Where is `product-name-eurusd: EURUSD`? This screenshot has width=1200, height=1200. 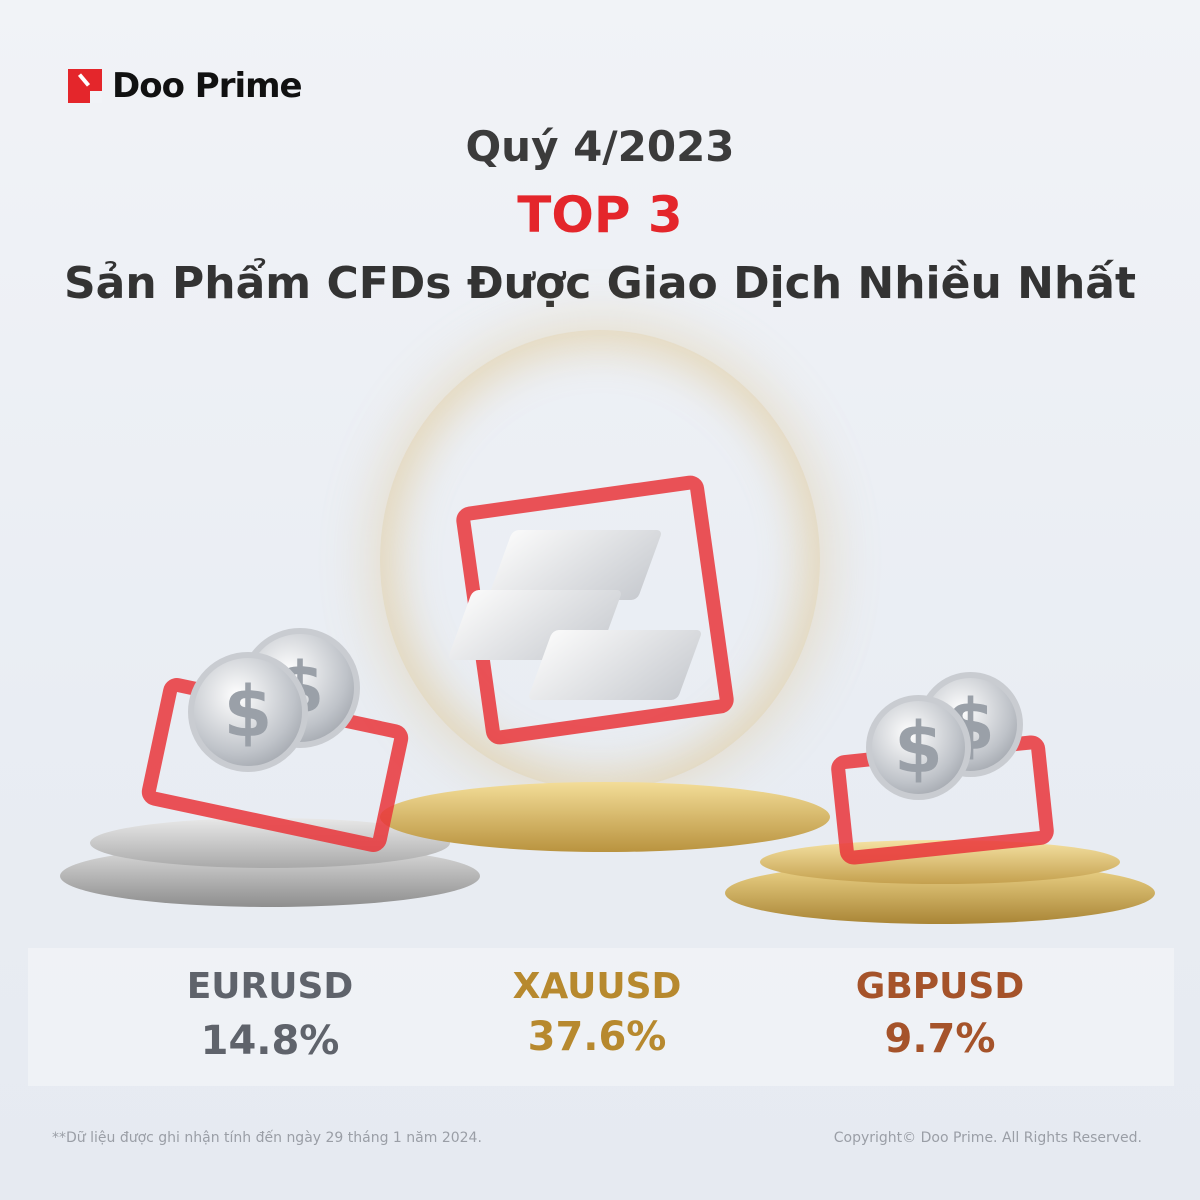 product-name-eurusd: EURUSD is located at coordinates (270, 986).